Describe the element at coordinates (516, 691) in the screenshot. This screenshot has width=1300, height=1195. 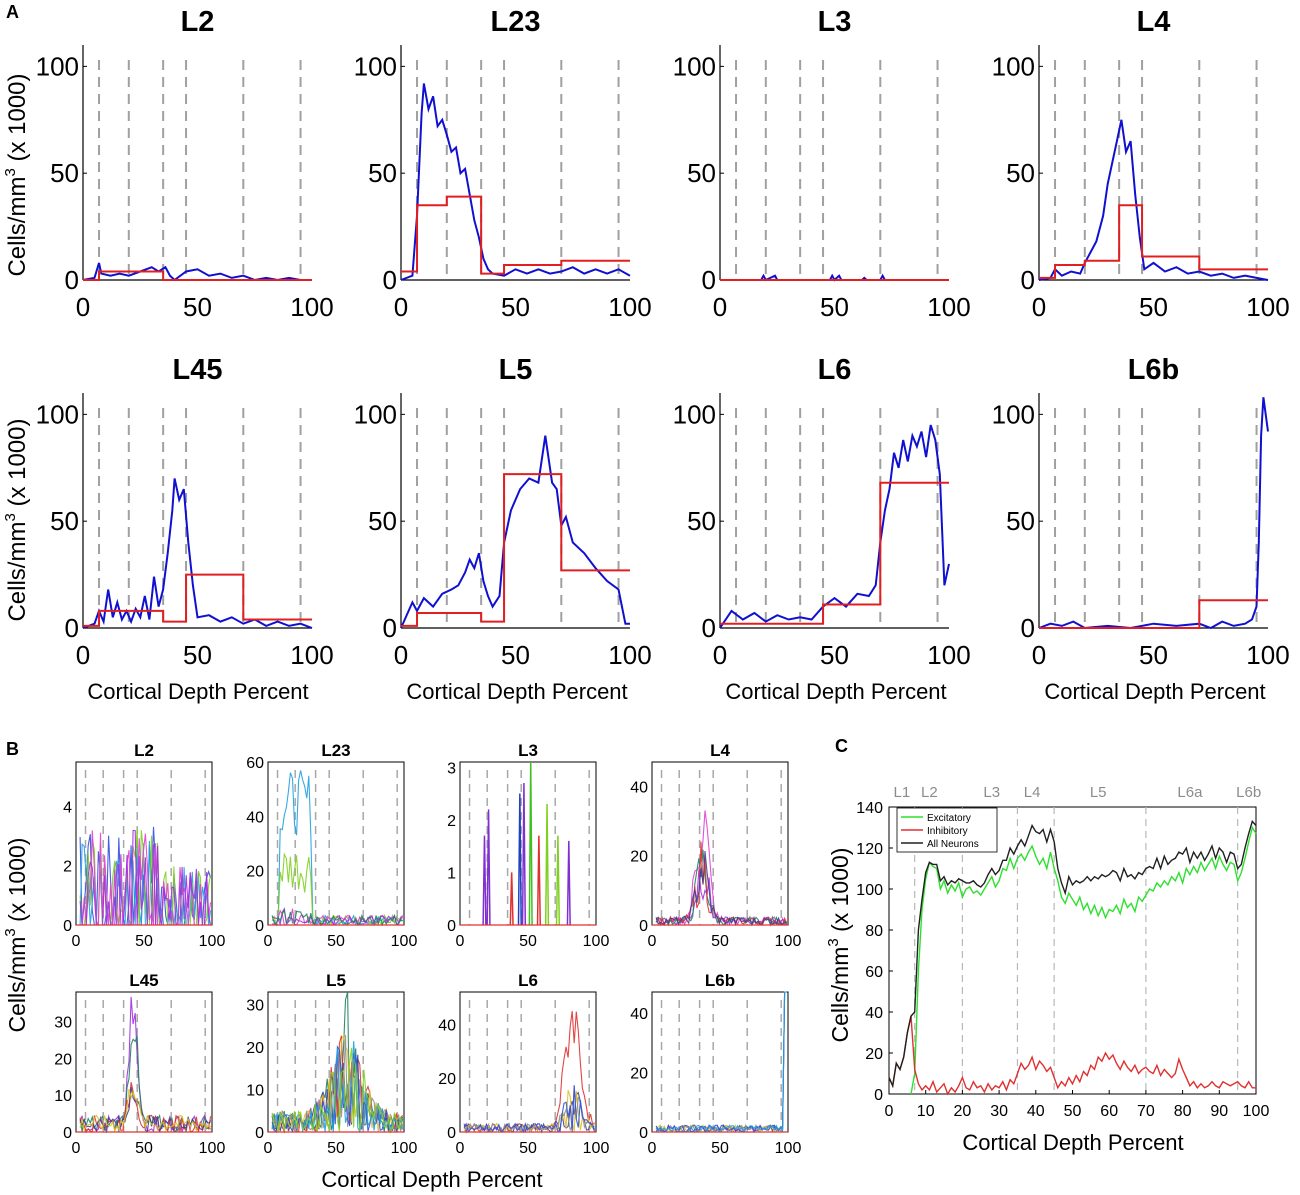
I see `panel-a-xlabel-2: Cortical Depth Percent` at that location.